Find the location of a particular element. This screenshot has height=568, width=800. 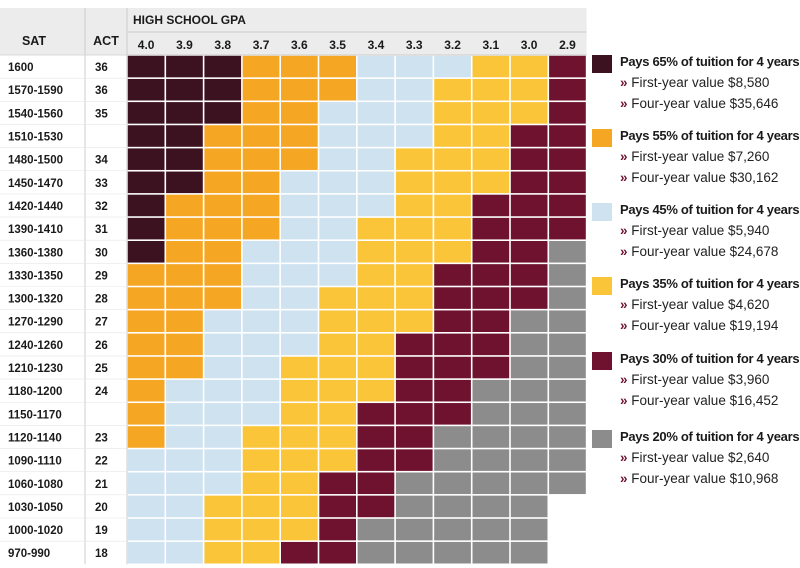

sat-range-label: 1570-1590 is located at coordinates (35, 91).